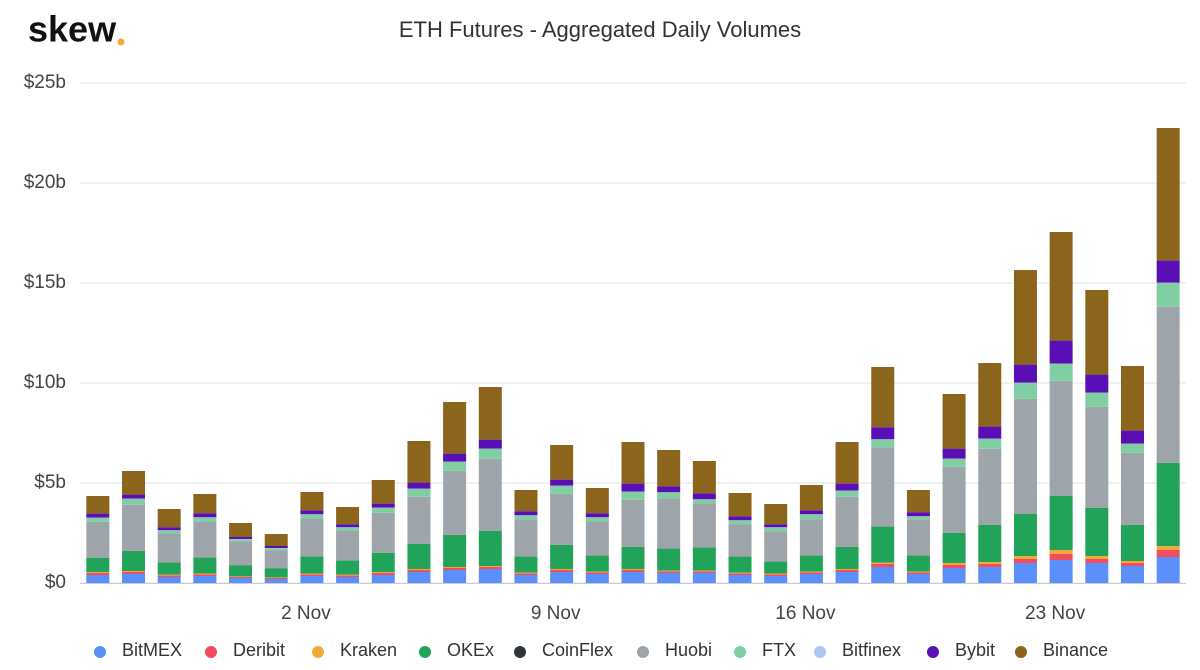 Image resolution: width=1200 pixels, height=670 pixels. I want to click on x-tick-label: 23 Nov, so click(1055, 613).